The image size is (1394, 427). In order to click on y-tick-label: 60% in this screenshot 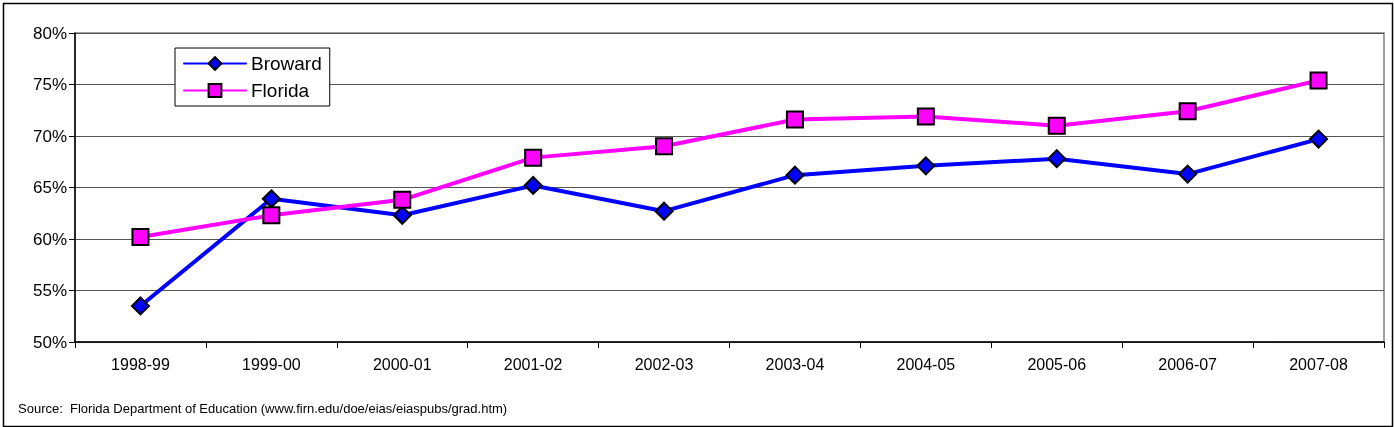, I will do `click(49, 239)`.